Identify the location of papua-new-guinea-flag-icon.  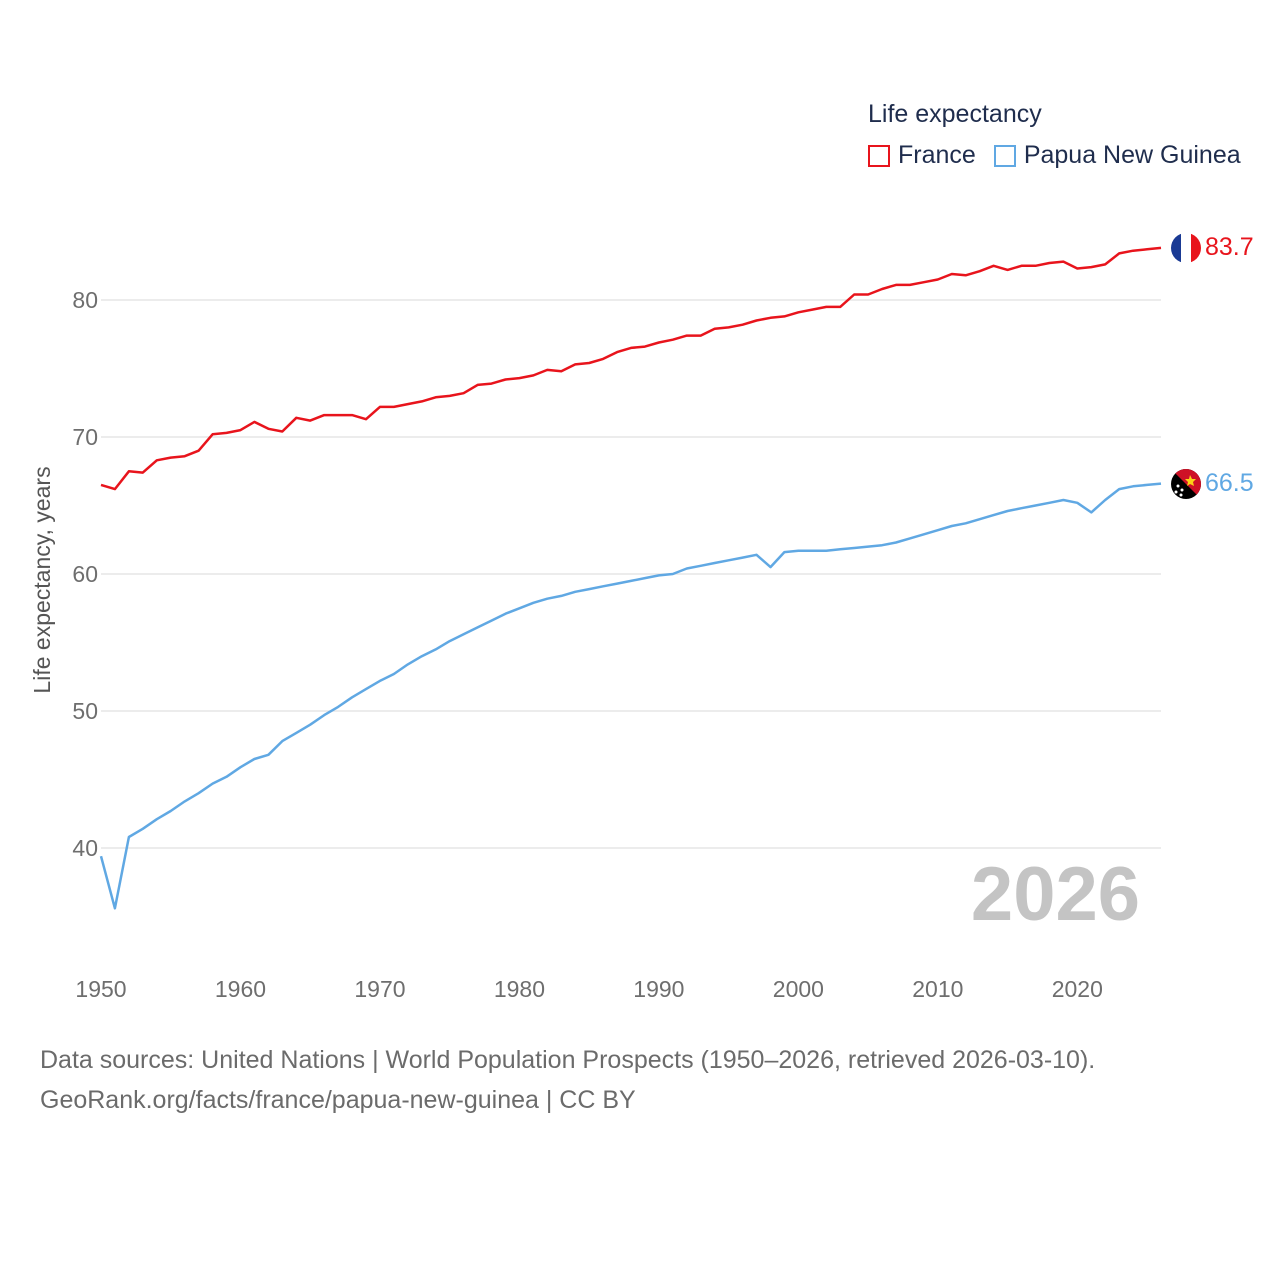
(1186, 484).